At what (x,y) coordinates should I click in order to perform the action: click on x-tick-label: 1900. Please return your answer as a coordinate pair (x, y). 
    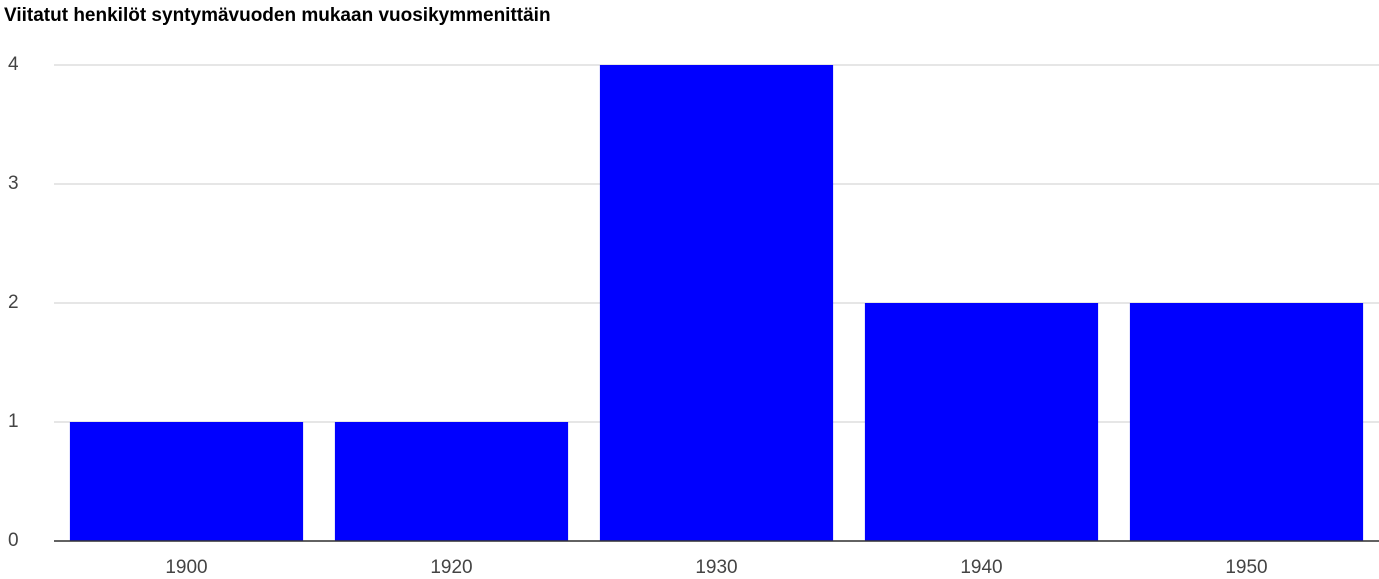
    Looking at the image, I should click on (186, 567).